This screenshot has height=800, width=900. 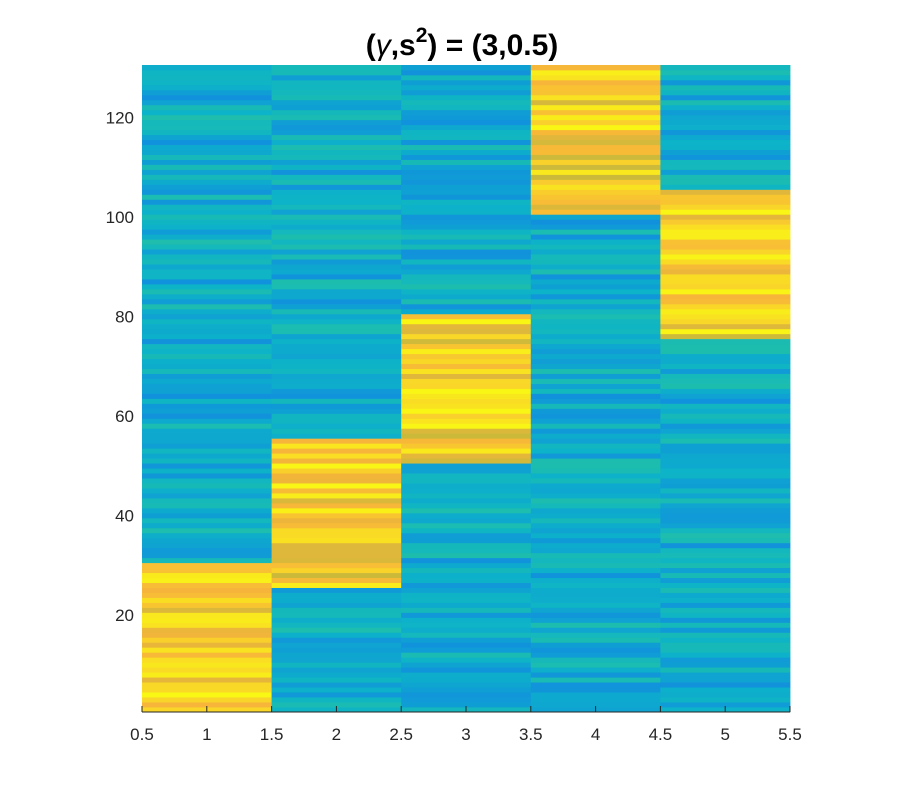 I want to click on x-tick-label: 3.5, so click(x=531, y=734).